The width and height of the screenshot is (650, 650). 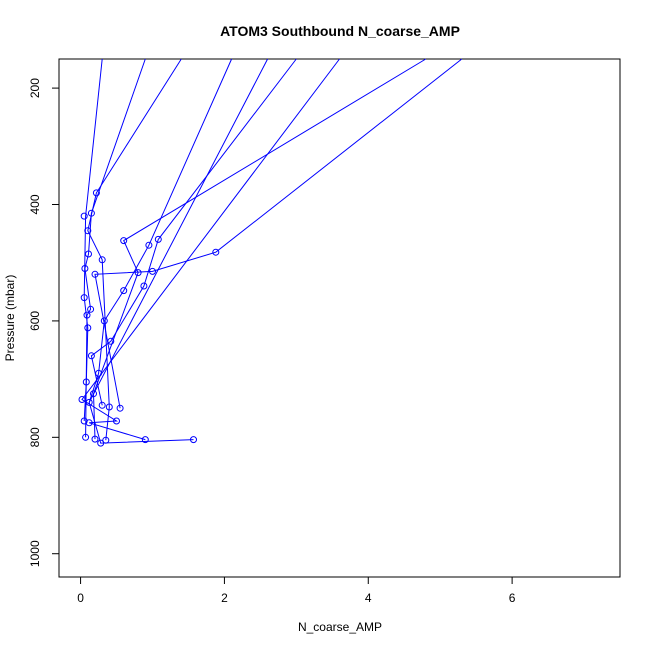 I want to click on x-tick-label: 4, so click(x=368, y=598).